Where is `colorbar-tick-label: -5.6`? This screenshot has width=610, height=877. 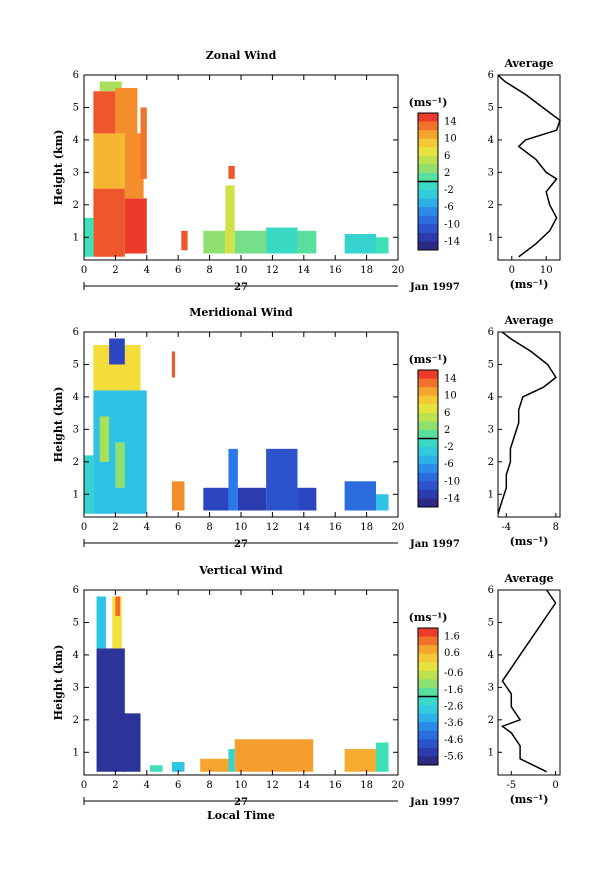
colorbar-tick-label: -5.6 is located at coordinates (453, 757).